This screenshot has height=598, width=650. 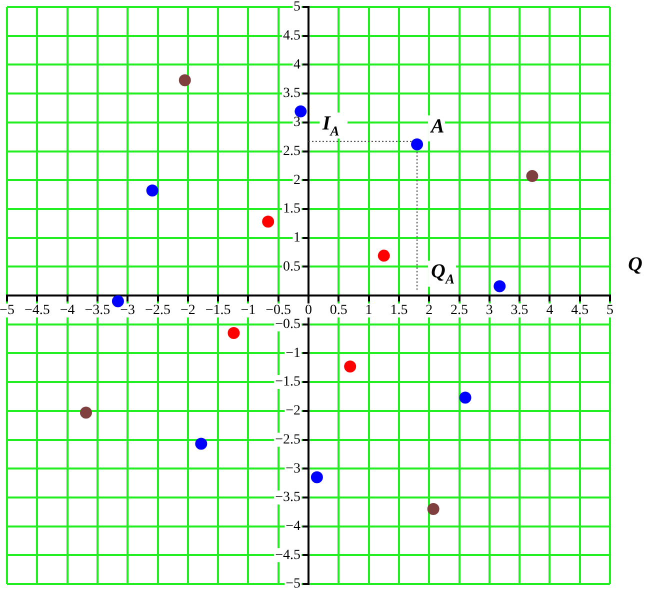 What do you see at coordinates (157, 310) in the screenshot?
I see `x-tick-label: −2.5` at bounding box center [157, 310].